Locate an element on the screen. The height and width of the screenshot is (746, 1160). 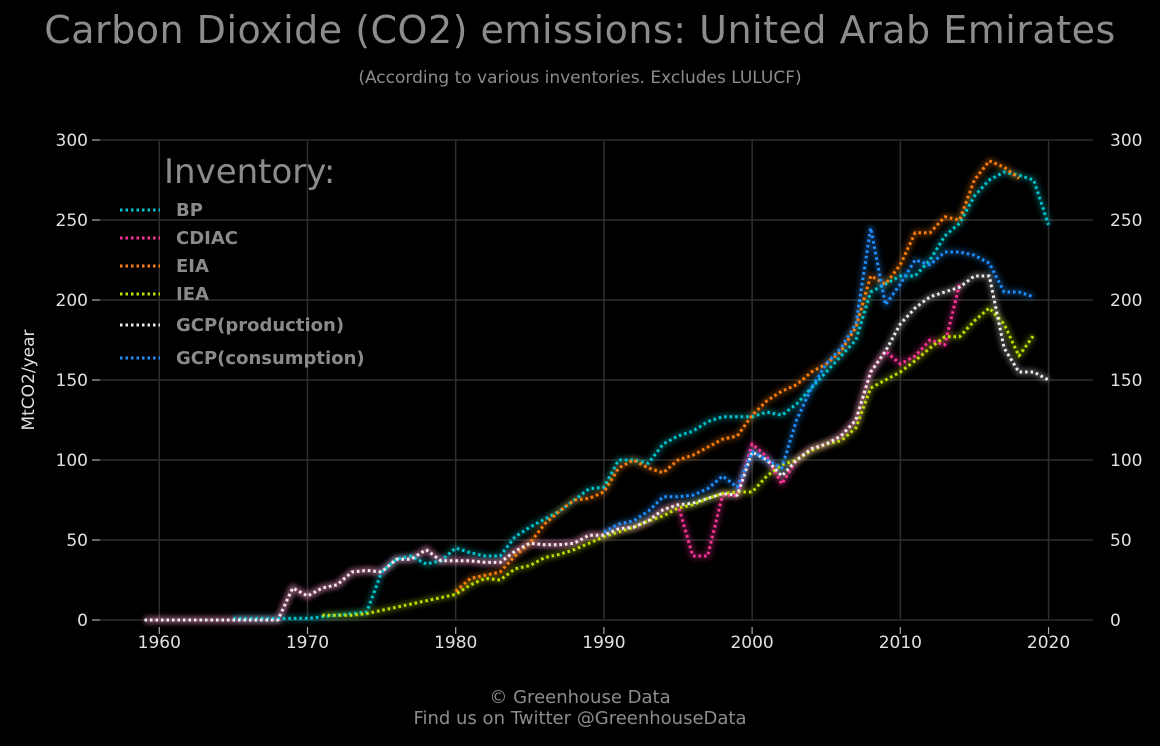
y-tick-label-right: 300 is located at coordinates (1126, 141).